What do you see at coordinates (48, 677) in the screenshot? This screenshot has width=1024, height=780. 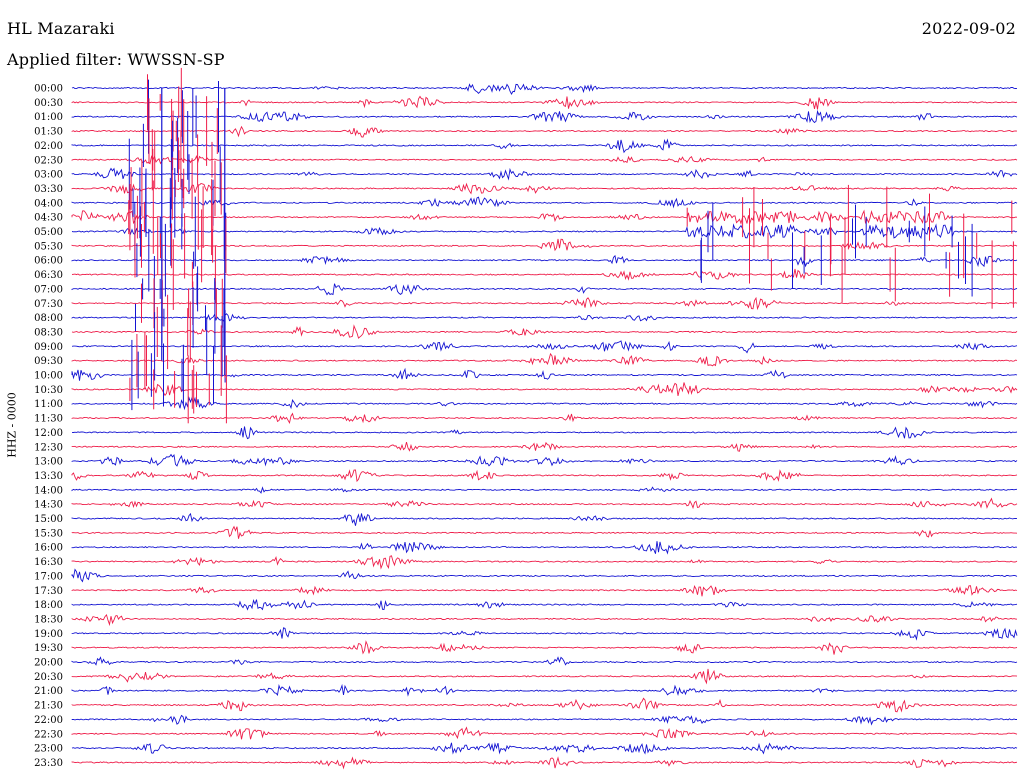 I see `row-label: 20:30` at bounding box center [48, 677].